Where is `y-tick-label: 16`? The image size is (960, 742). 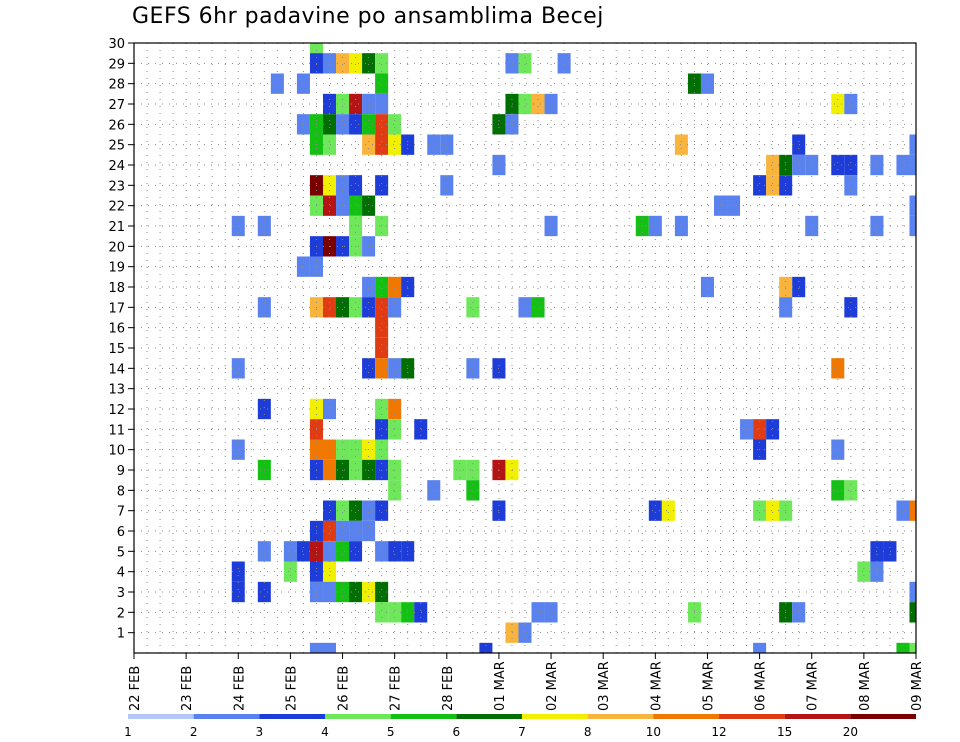 y-tick-label: 16 is located at coordinates (116, 329).